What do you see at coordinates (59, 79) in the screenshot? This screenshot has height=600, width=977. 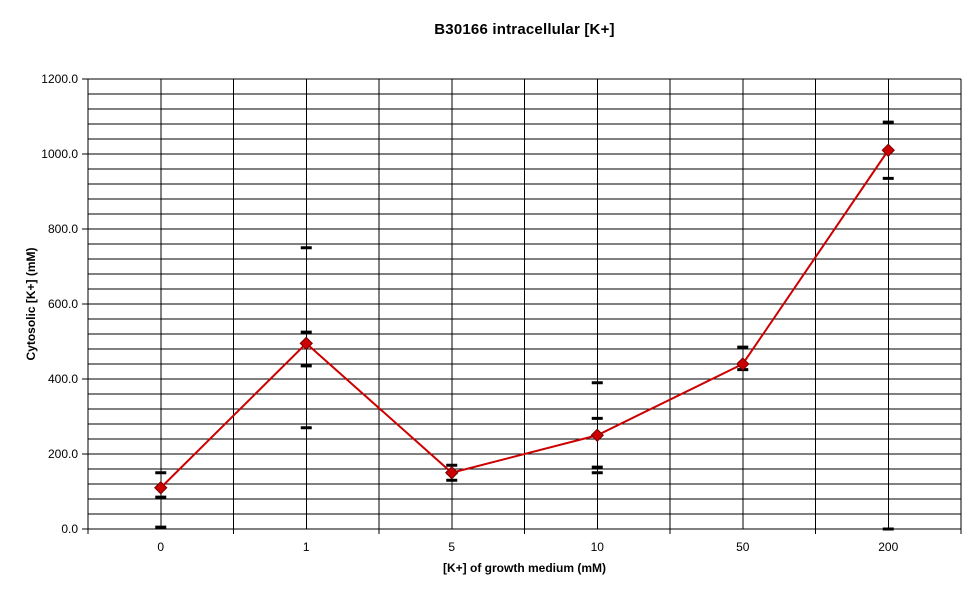 I see `svg-text: 1200.0` at bounding box center [59, 79].